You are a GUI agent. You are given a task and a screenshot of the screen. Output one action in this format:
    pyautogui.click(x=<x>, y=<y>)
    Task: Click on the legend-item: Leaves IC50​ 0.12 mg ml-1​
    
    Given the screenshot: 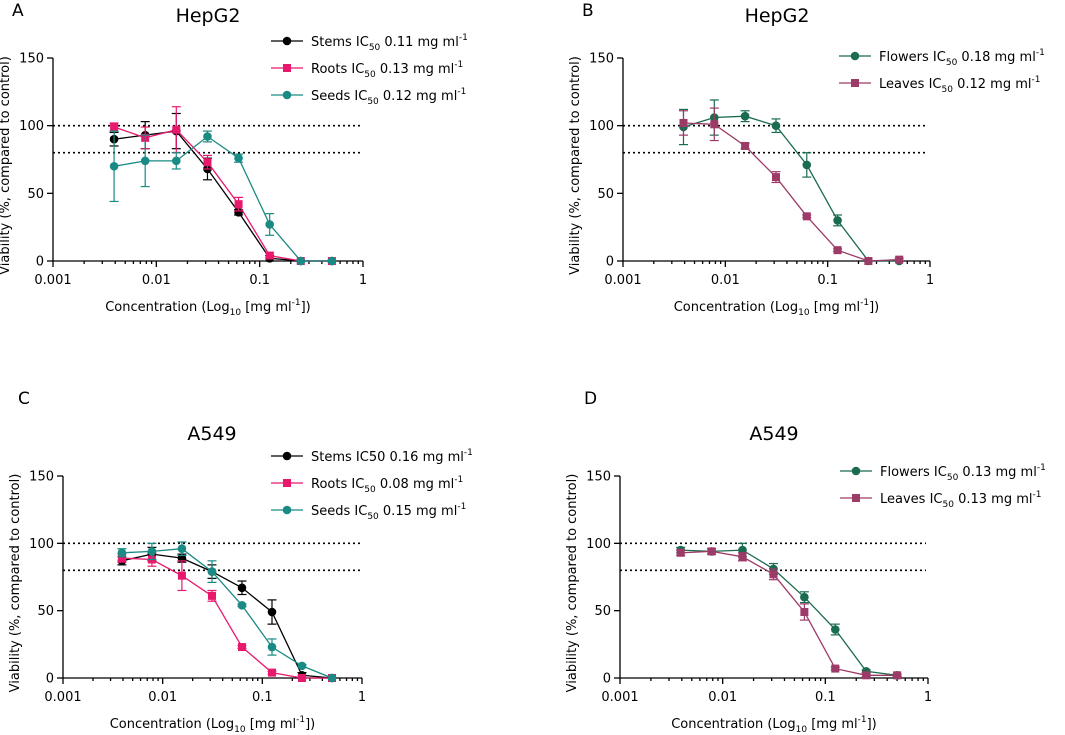 What is the action you would take?
    pyautogui.click(x=939, y=85)
    